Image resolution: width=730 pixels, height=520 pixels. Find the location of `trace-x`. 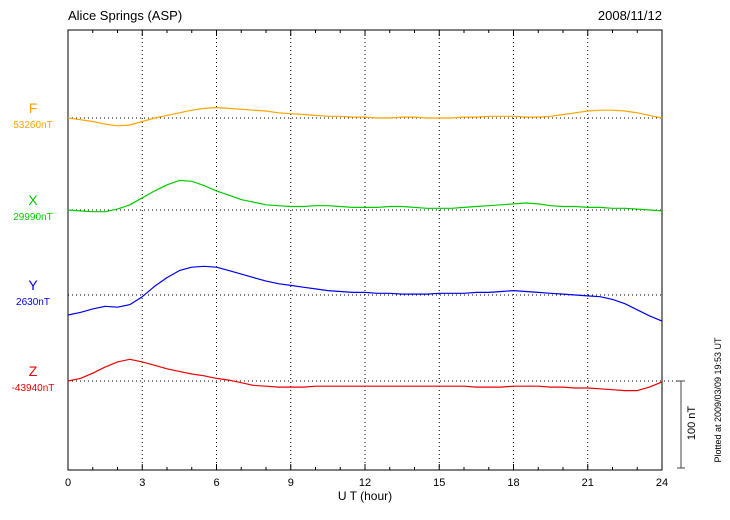

trace-x is located at coordinates (365, 196).